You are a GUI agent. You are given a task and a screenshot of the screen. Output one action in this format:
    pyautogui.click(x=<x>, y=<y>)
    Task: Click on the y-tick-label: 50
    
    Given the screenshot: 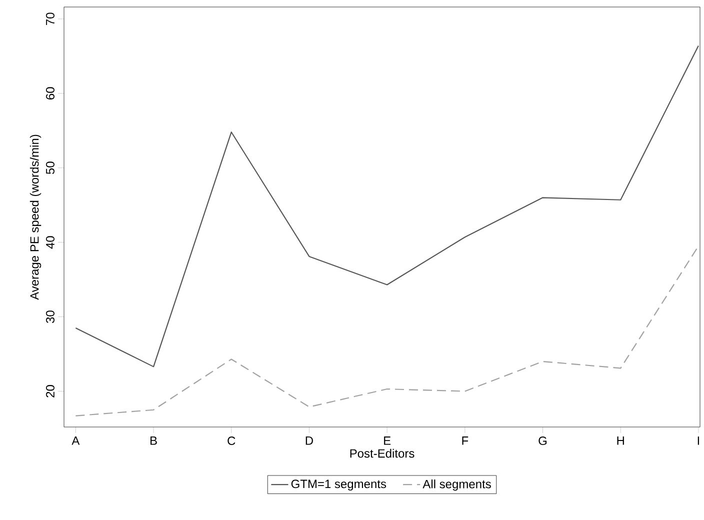 What is the action you would take?
    pyautogui.click(x=50, y=168)
    